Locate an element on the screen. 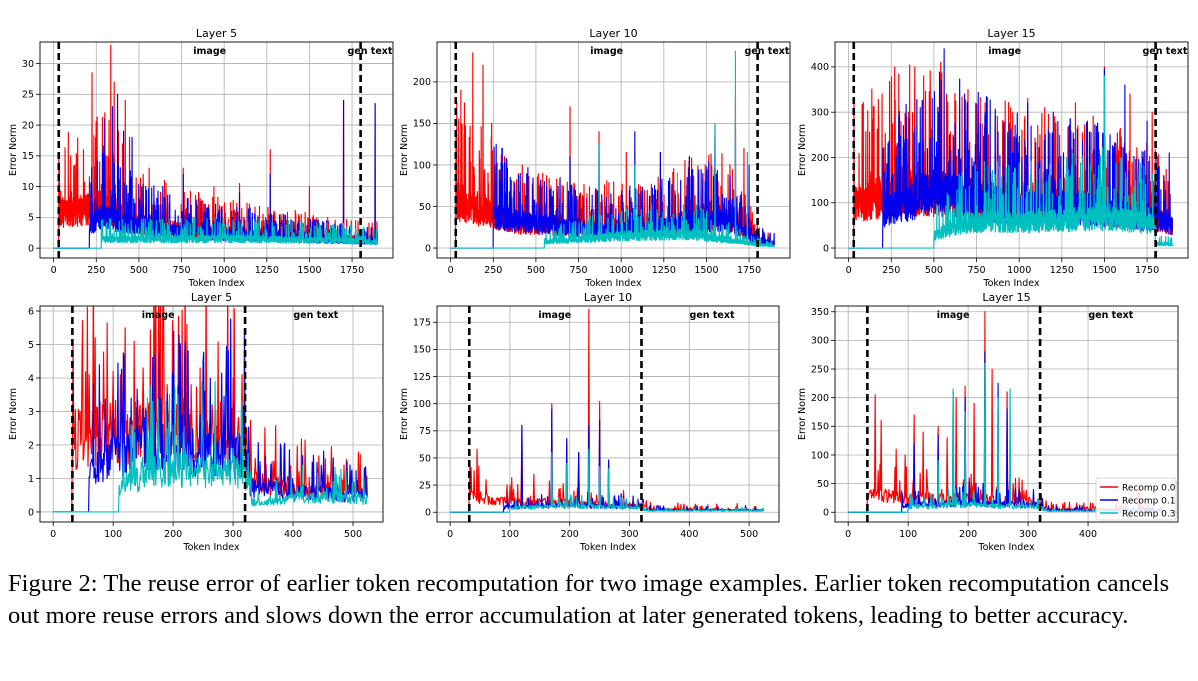 The image size is (1198, 681). x-tick-label: 300 is located at coordinates (1028, 534).